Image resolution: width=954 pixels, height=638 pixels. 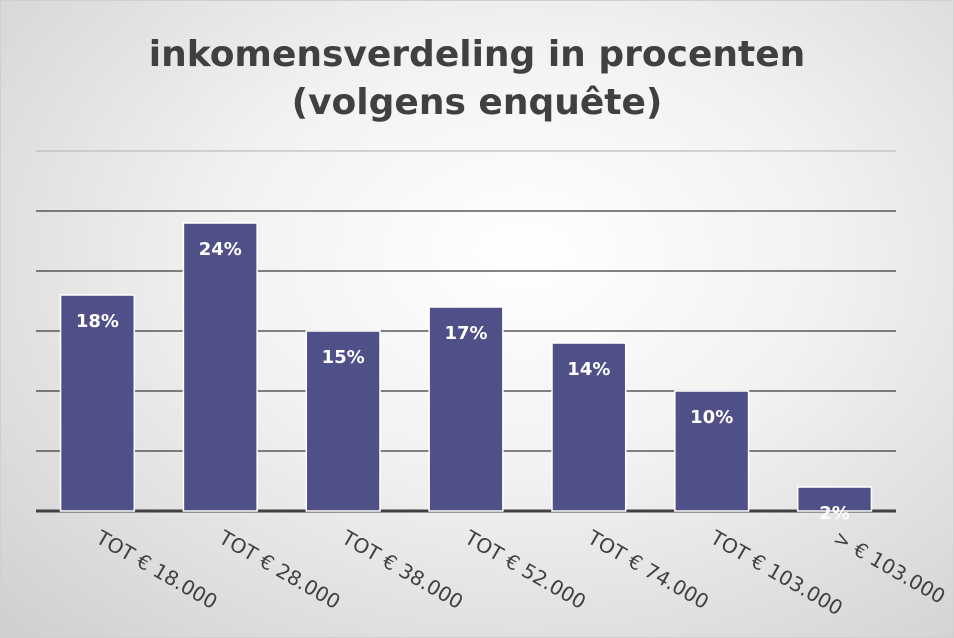 I want to click on data-label: 18%, so click(x=97, y=321).